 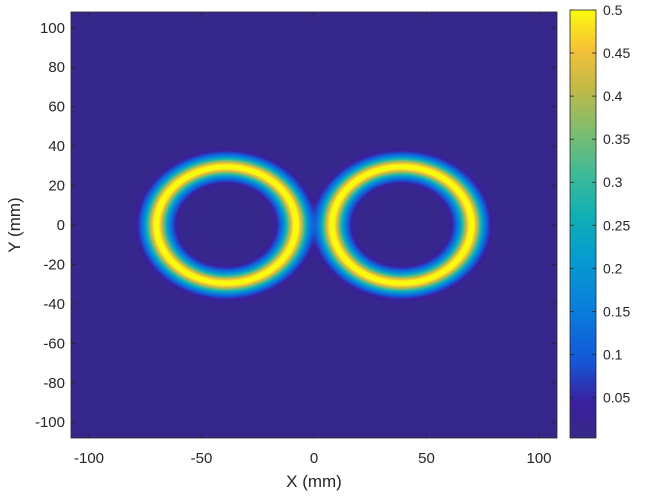 What do you see at coordinates (54, 304) in the screenshot?
I see `y-tick-label: -40` at bounding box center [54, 304].